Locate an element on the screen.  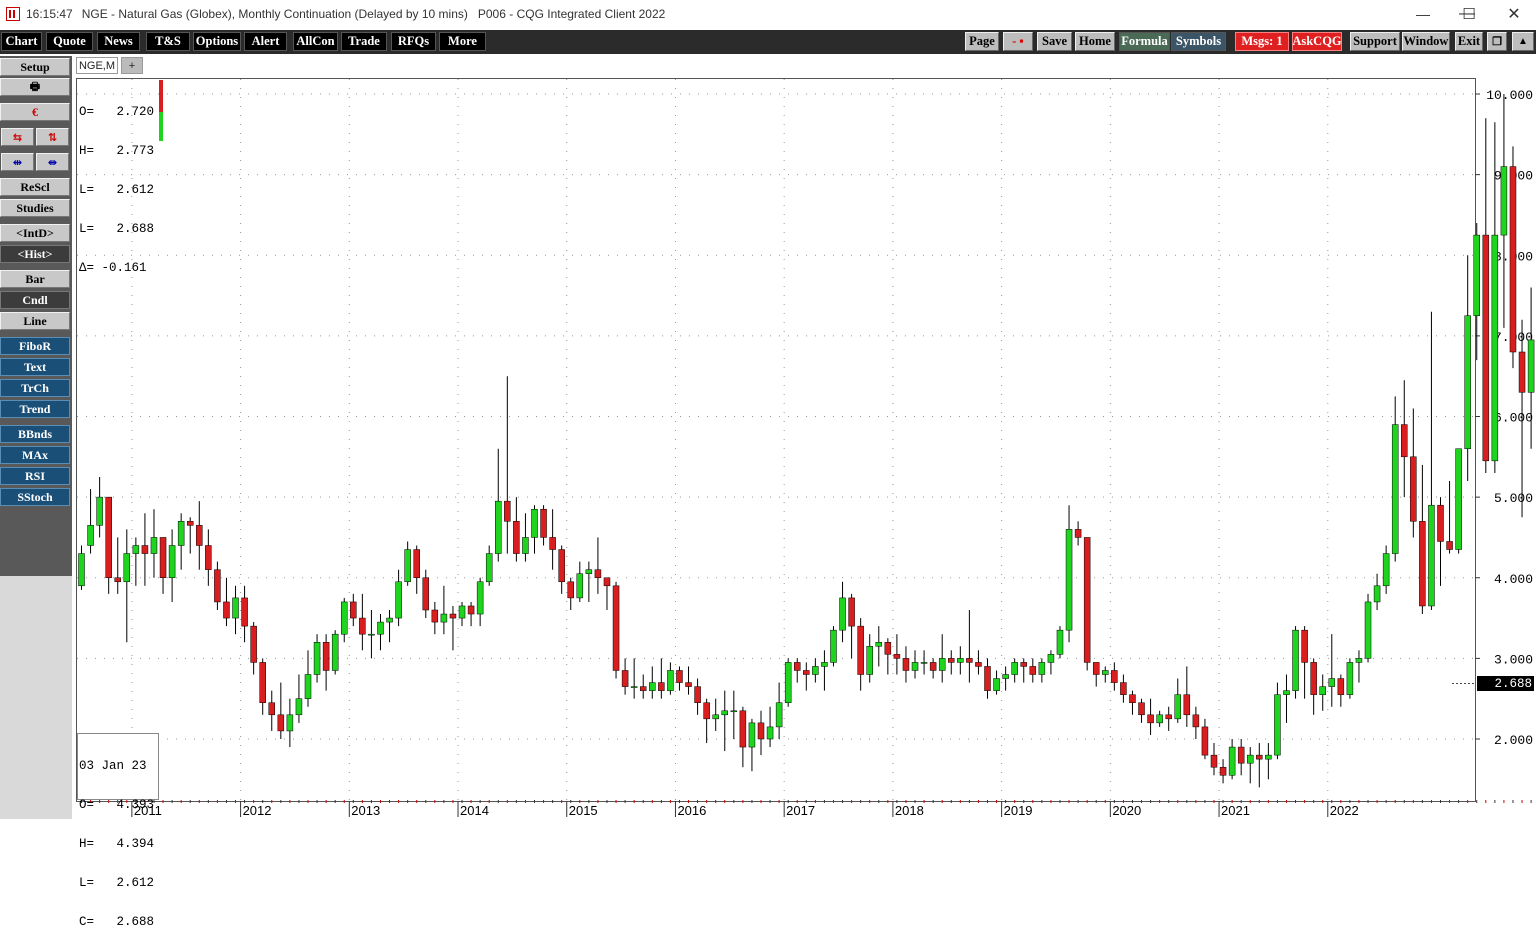
trade-button: Trade is located at coordinates (364, 41).